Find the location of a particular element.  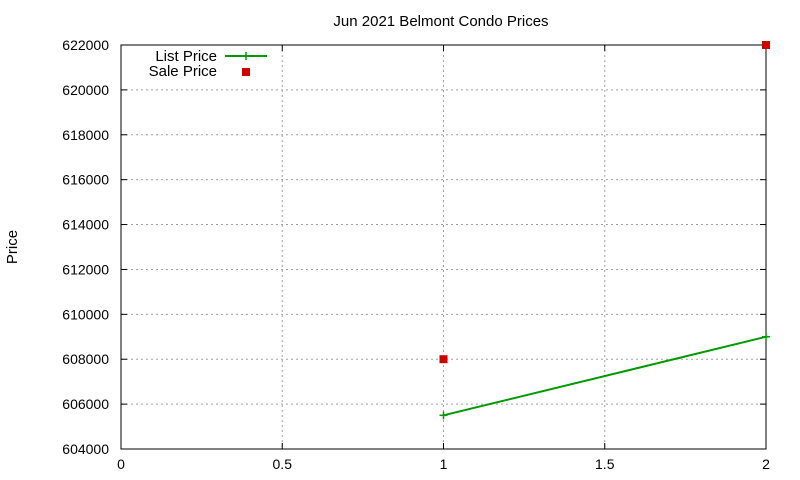

x-tick-label: 2 is located at coordinates (766, 464).